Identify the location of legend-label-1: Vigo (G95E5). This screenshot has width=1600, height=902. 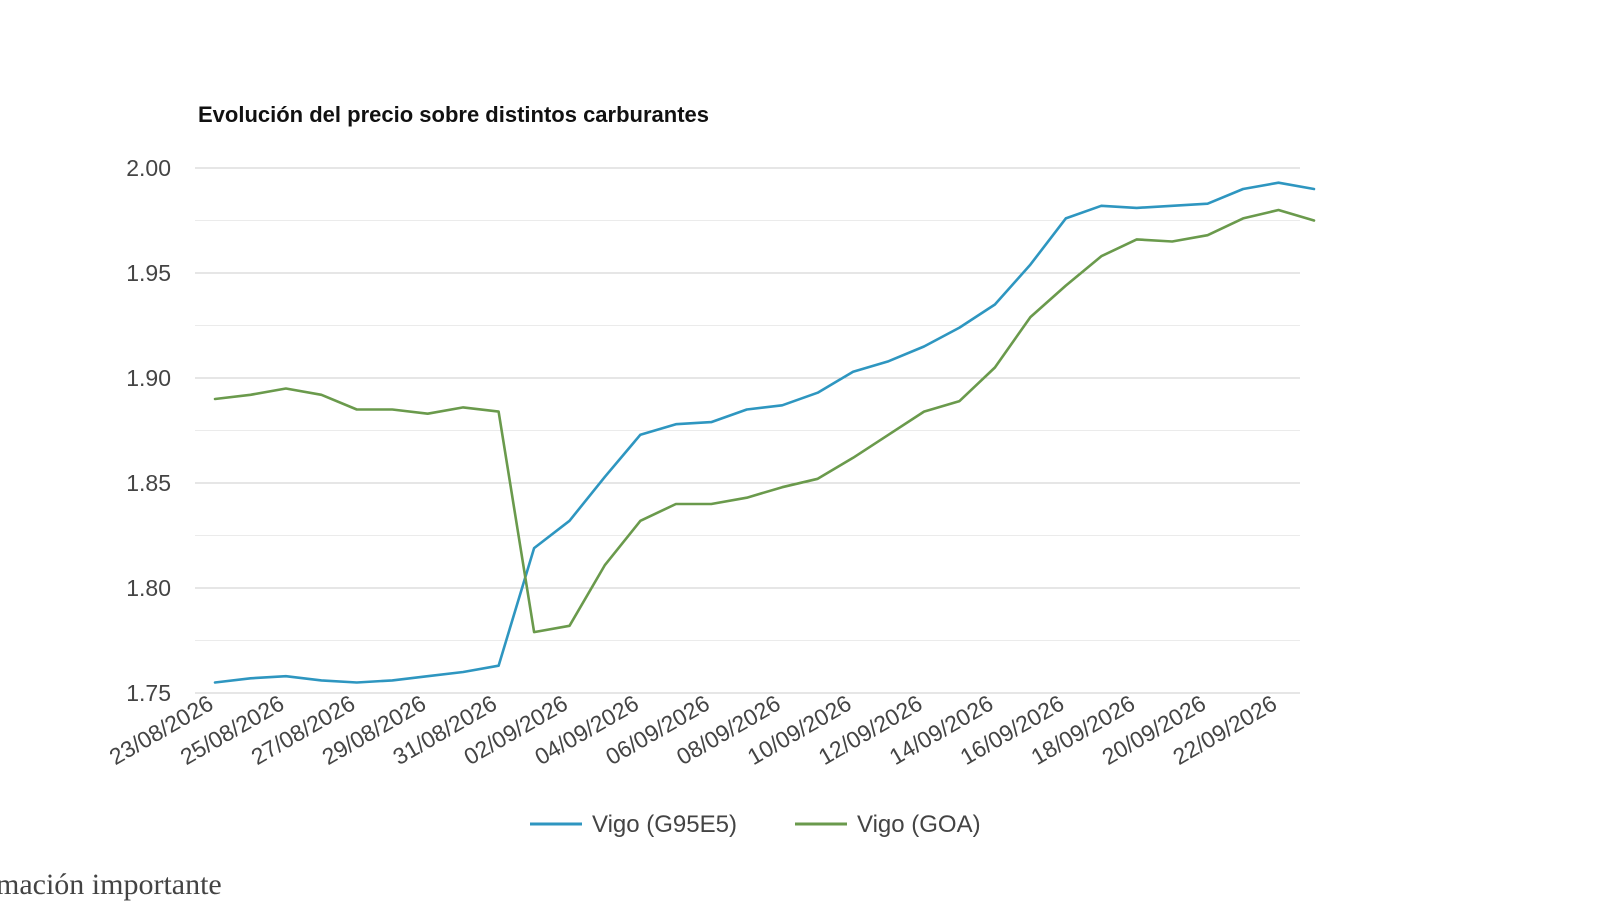
(664, 824).